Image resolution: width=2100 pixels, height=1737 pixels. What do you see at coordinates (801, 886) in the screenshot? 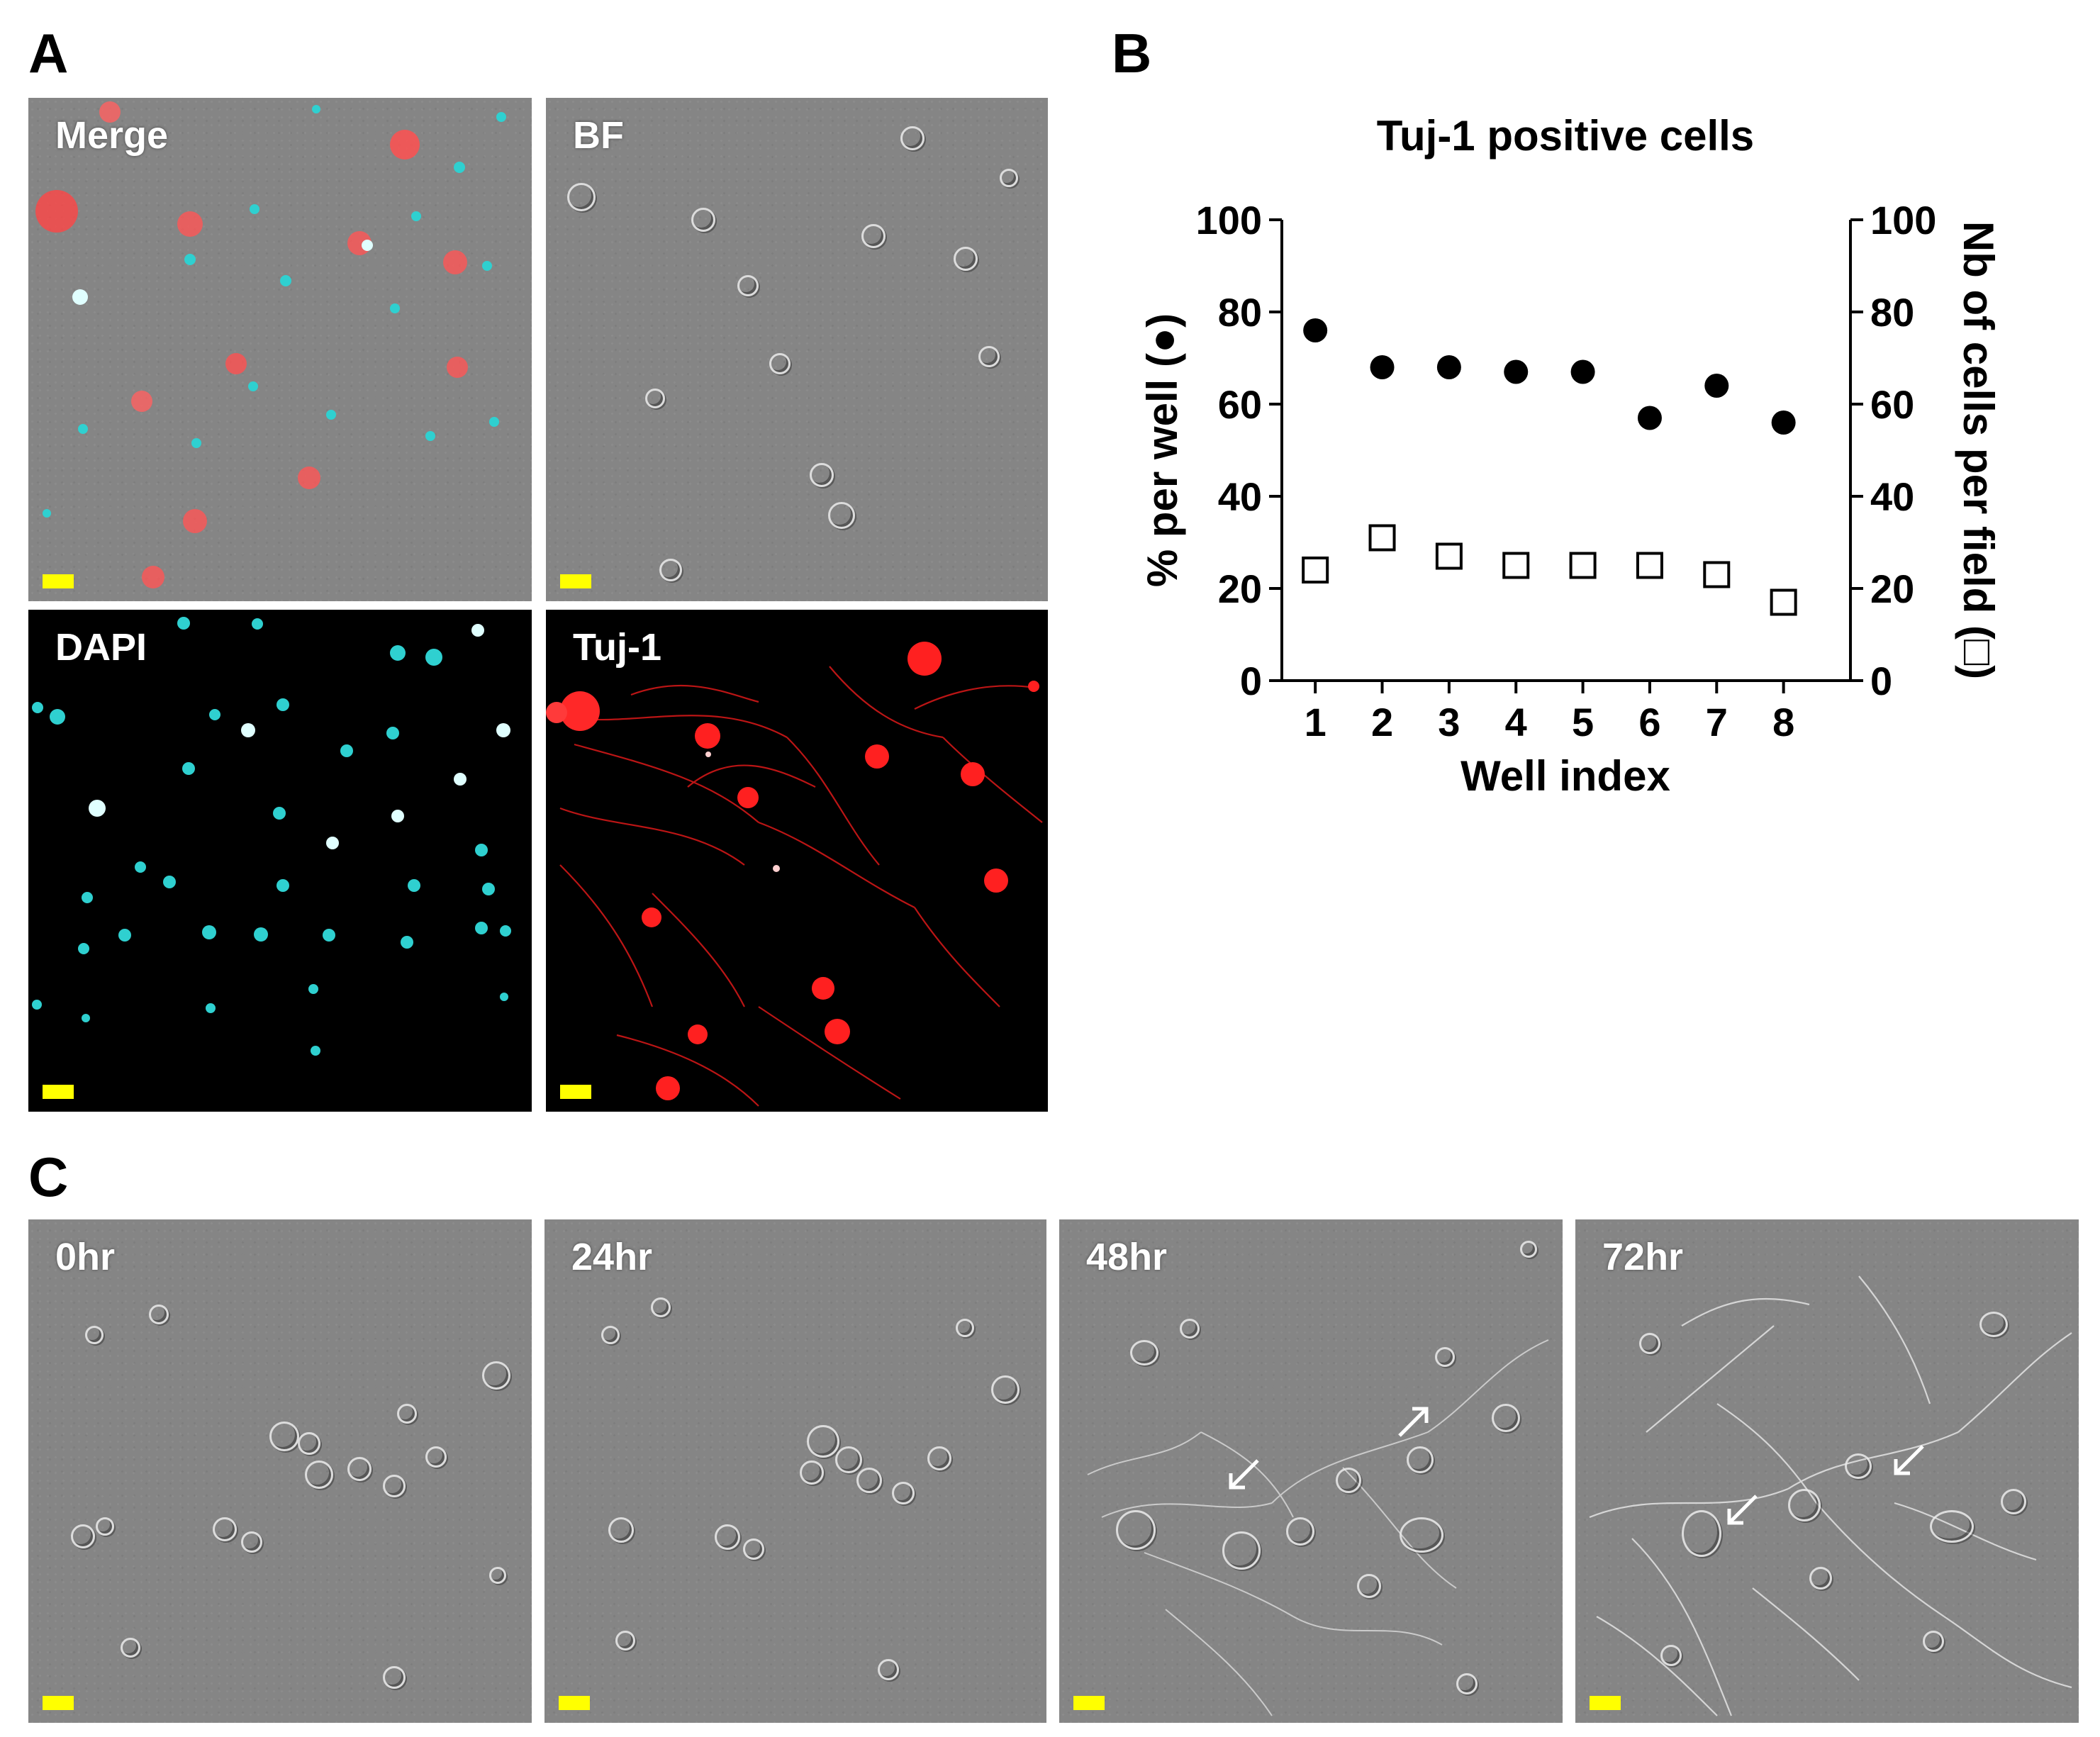
I see `tuj1-neurites` at bounding box center [801, 886].